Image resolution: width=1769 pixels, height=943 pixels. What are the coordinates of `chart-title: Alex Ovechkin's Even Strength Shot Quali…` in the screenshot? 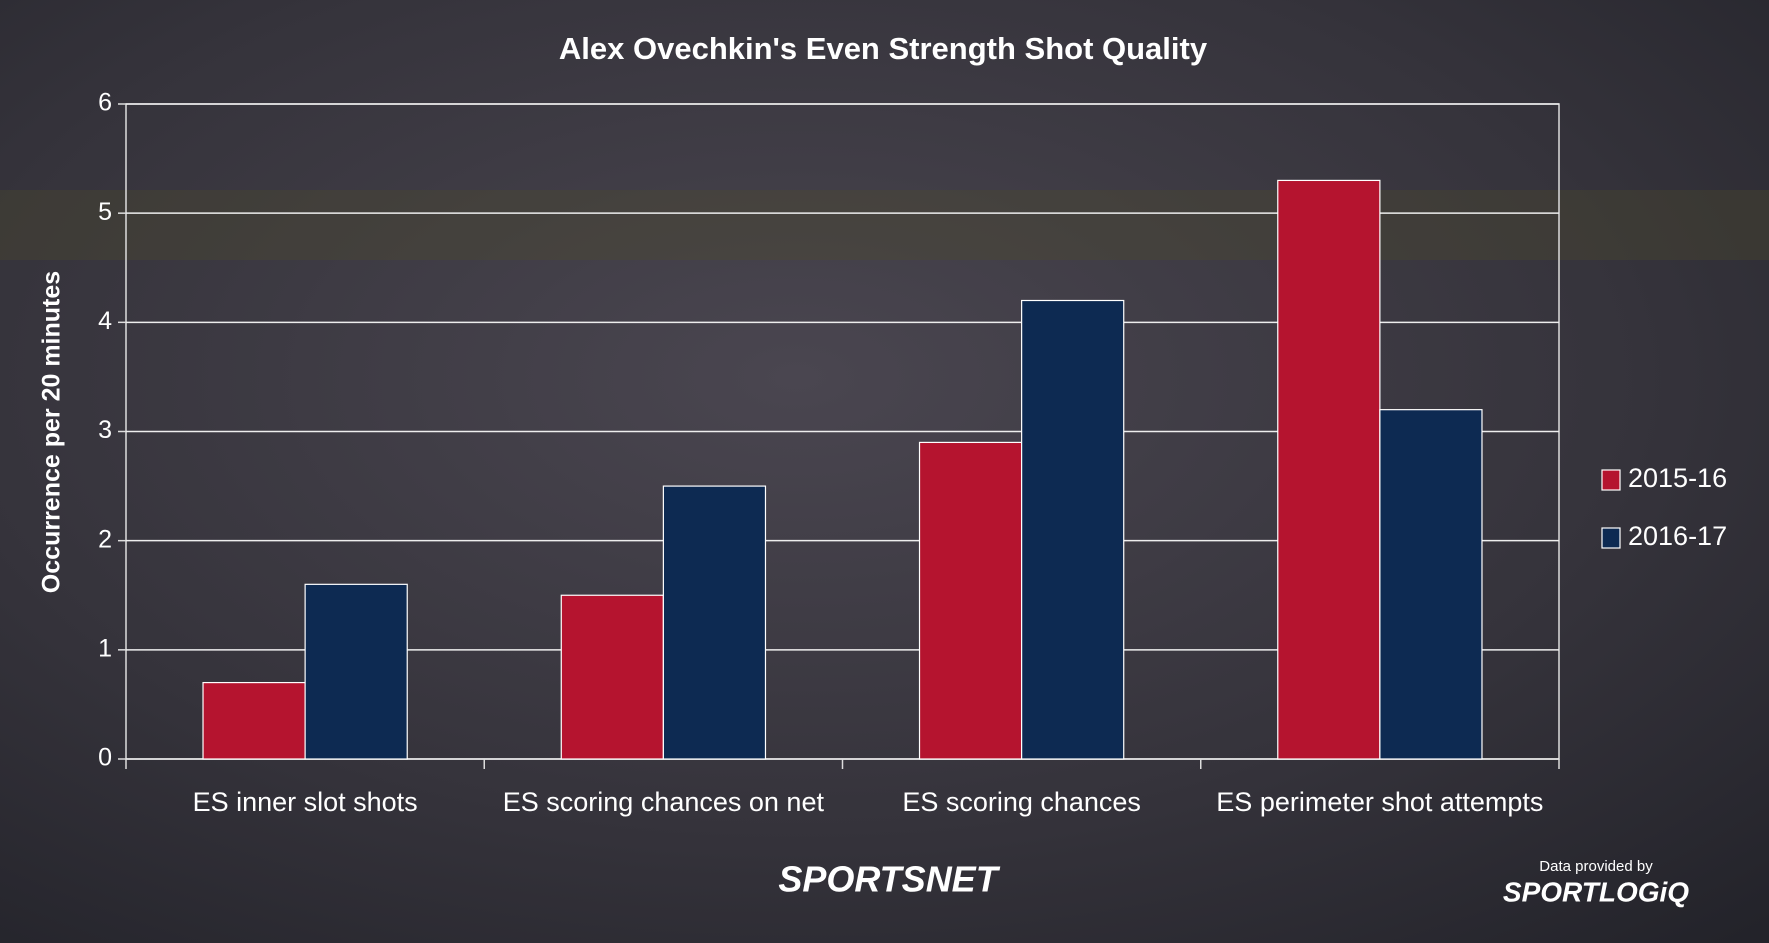 It's located at (883, 48).